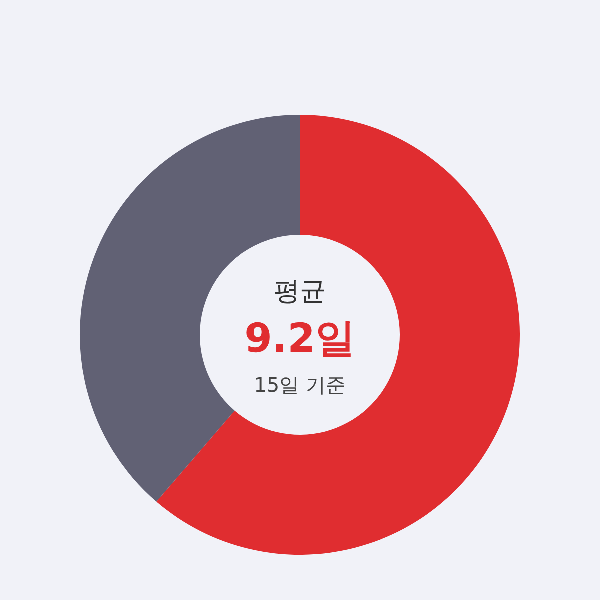 This screenshot has height=600, width=600. Describe the element at coordinates (300, 339) in the screenshot. I see `text: 9.2일` at that location.